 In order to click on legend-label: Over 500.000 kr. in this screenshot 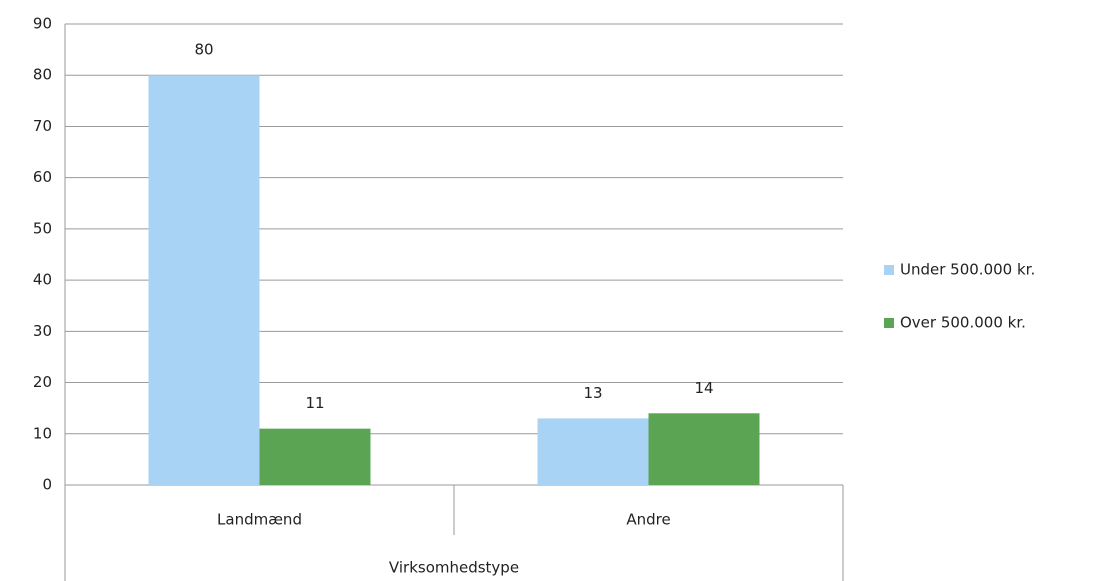, I will do `click(963, 323)`.